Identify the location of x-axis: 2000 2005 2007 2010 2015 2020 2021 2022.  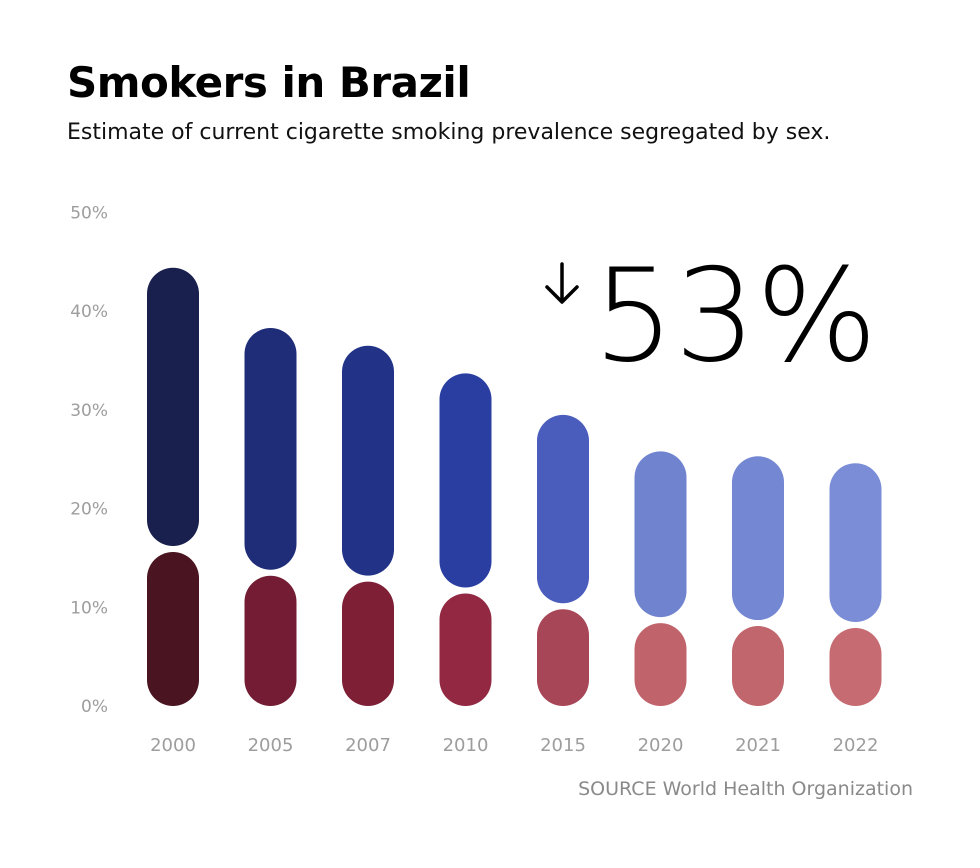
(514, 745).